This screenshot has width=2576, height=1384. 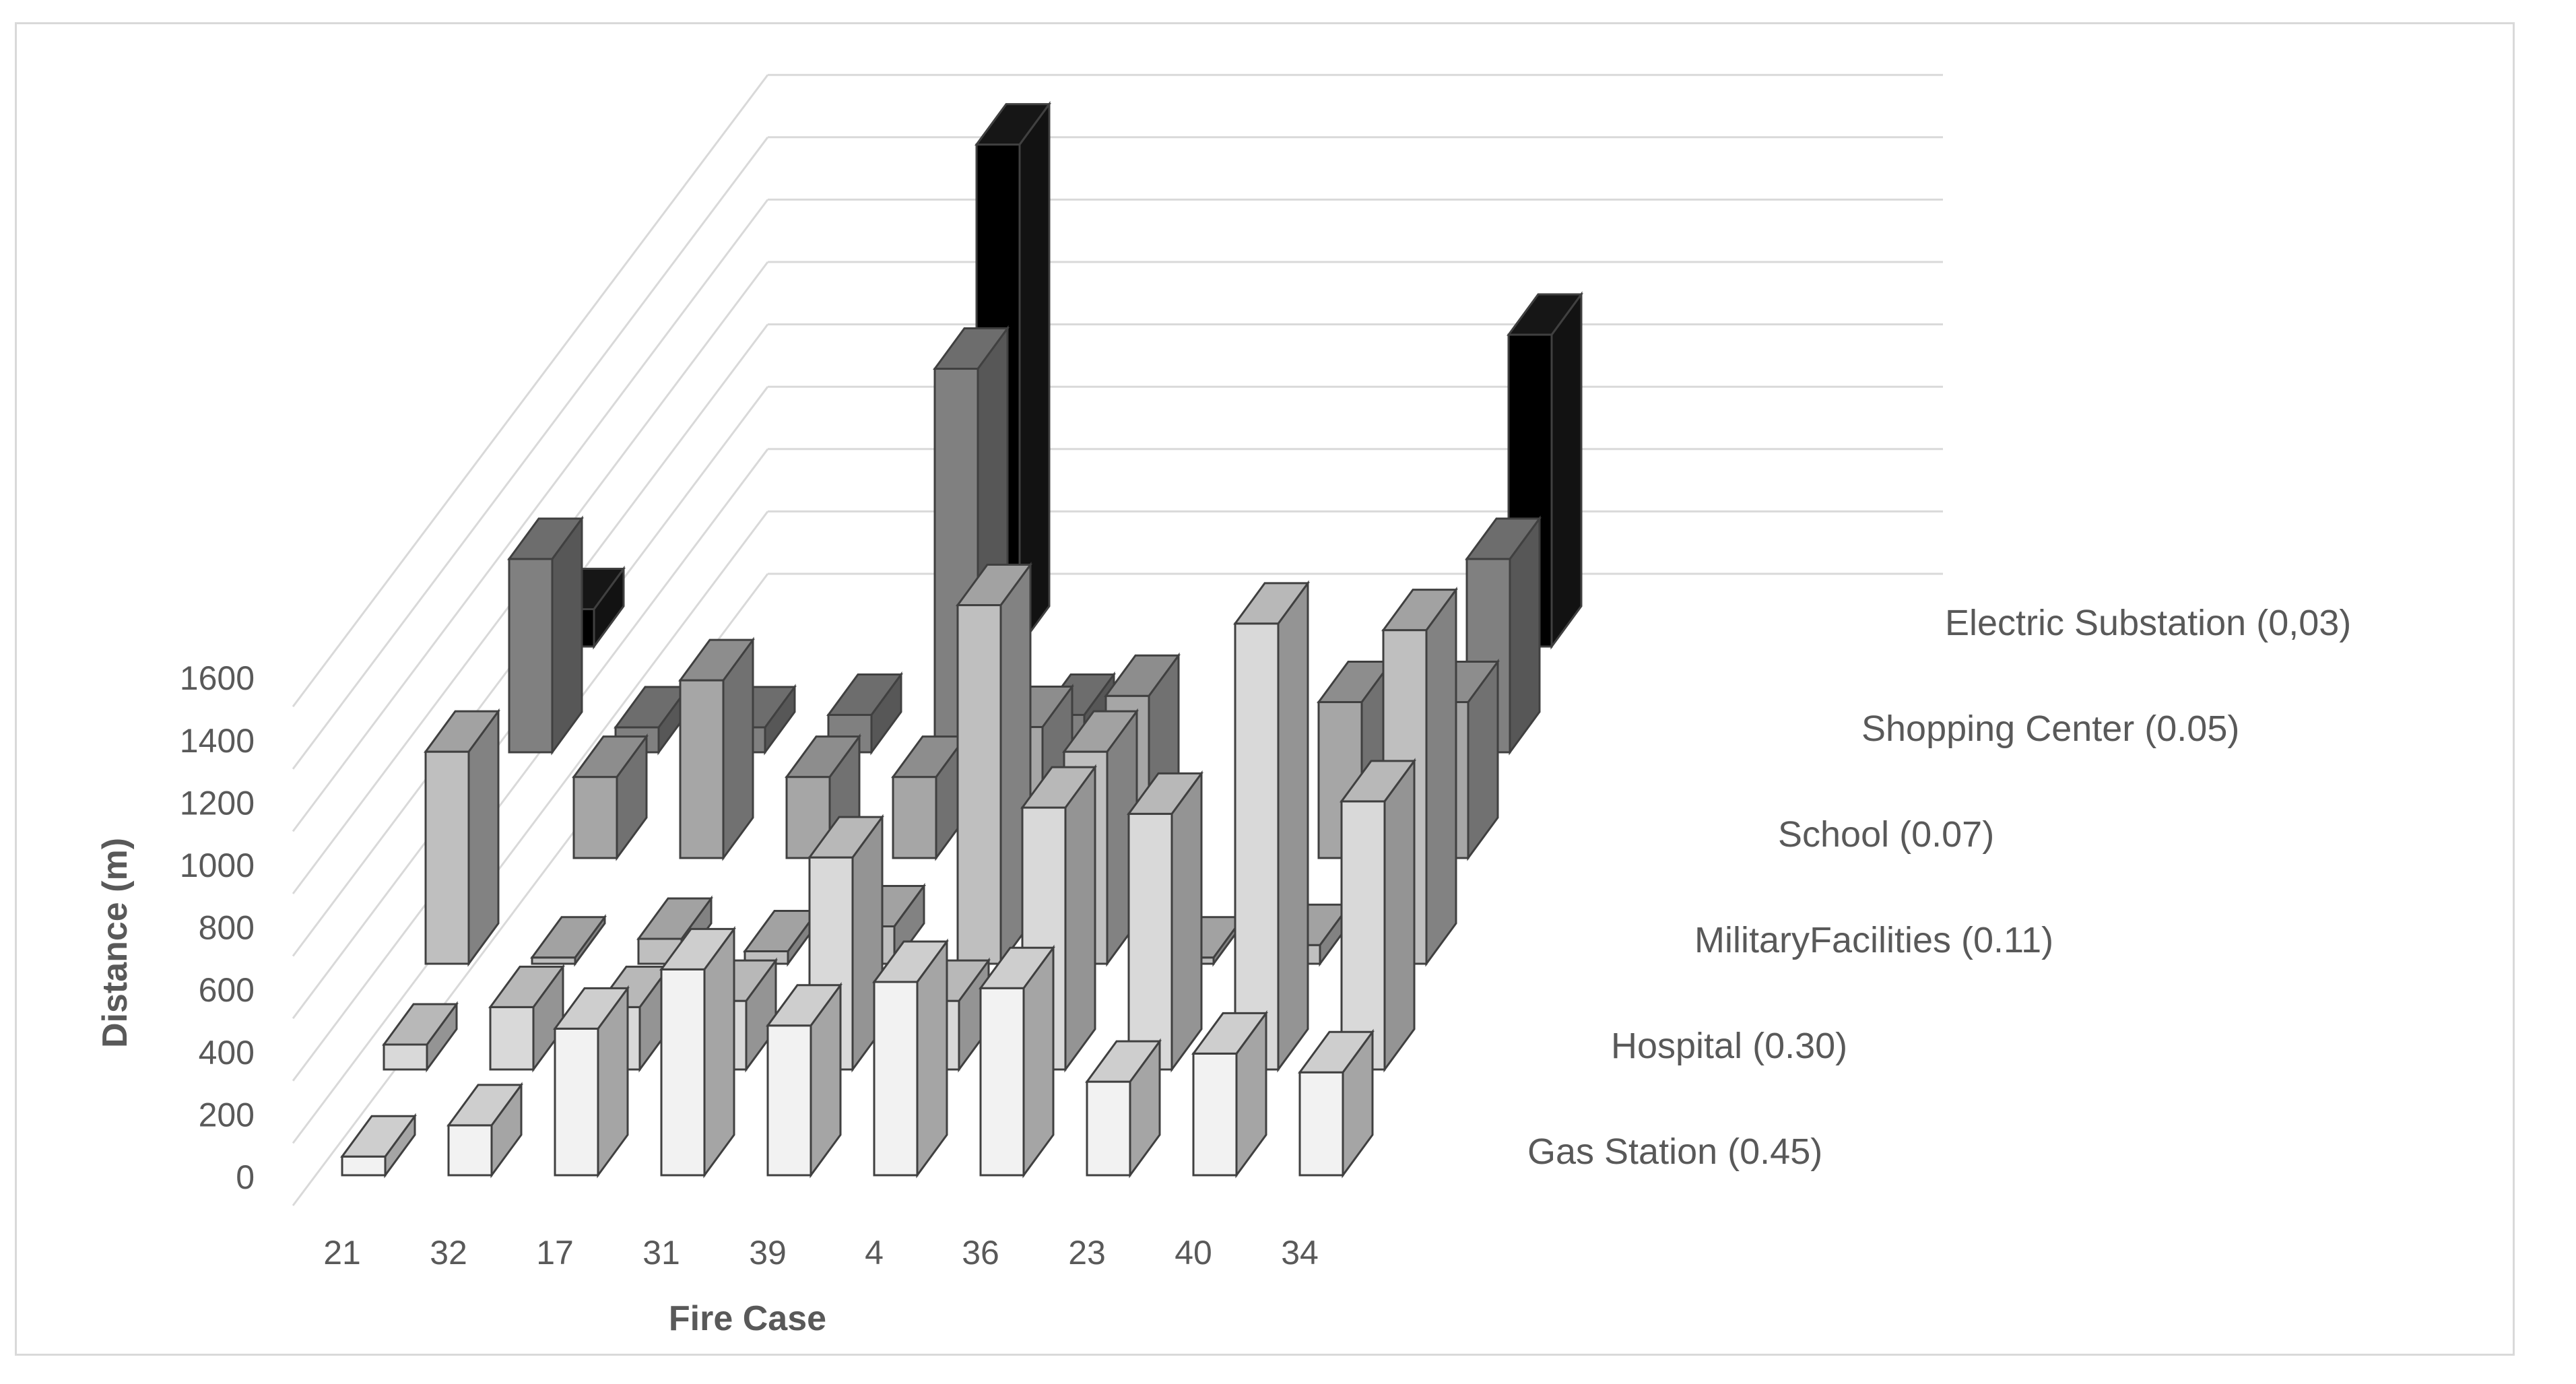 I want to click on series-label: School (0.07), so click(x=1886, y=834).